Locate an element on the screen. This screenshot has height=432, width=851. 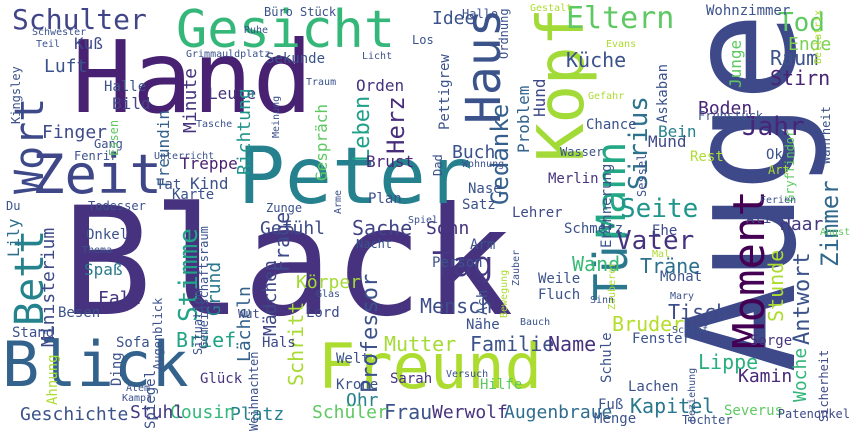
word-gespräch: Gespräch is located at coordinates (321, 142).